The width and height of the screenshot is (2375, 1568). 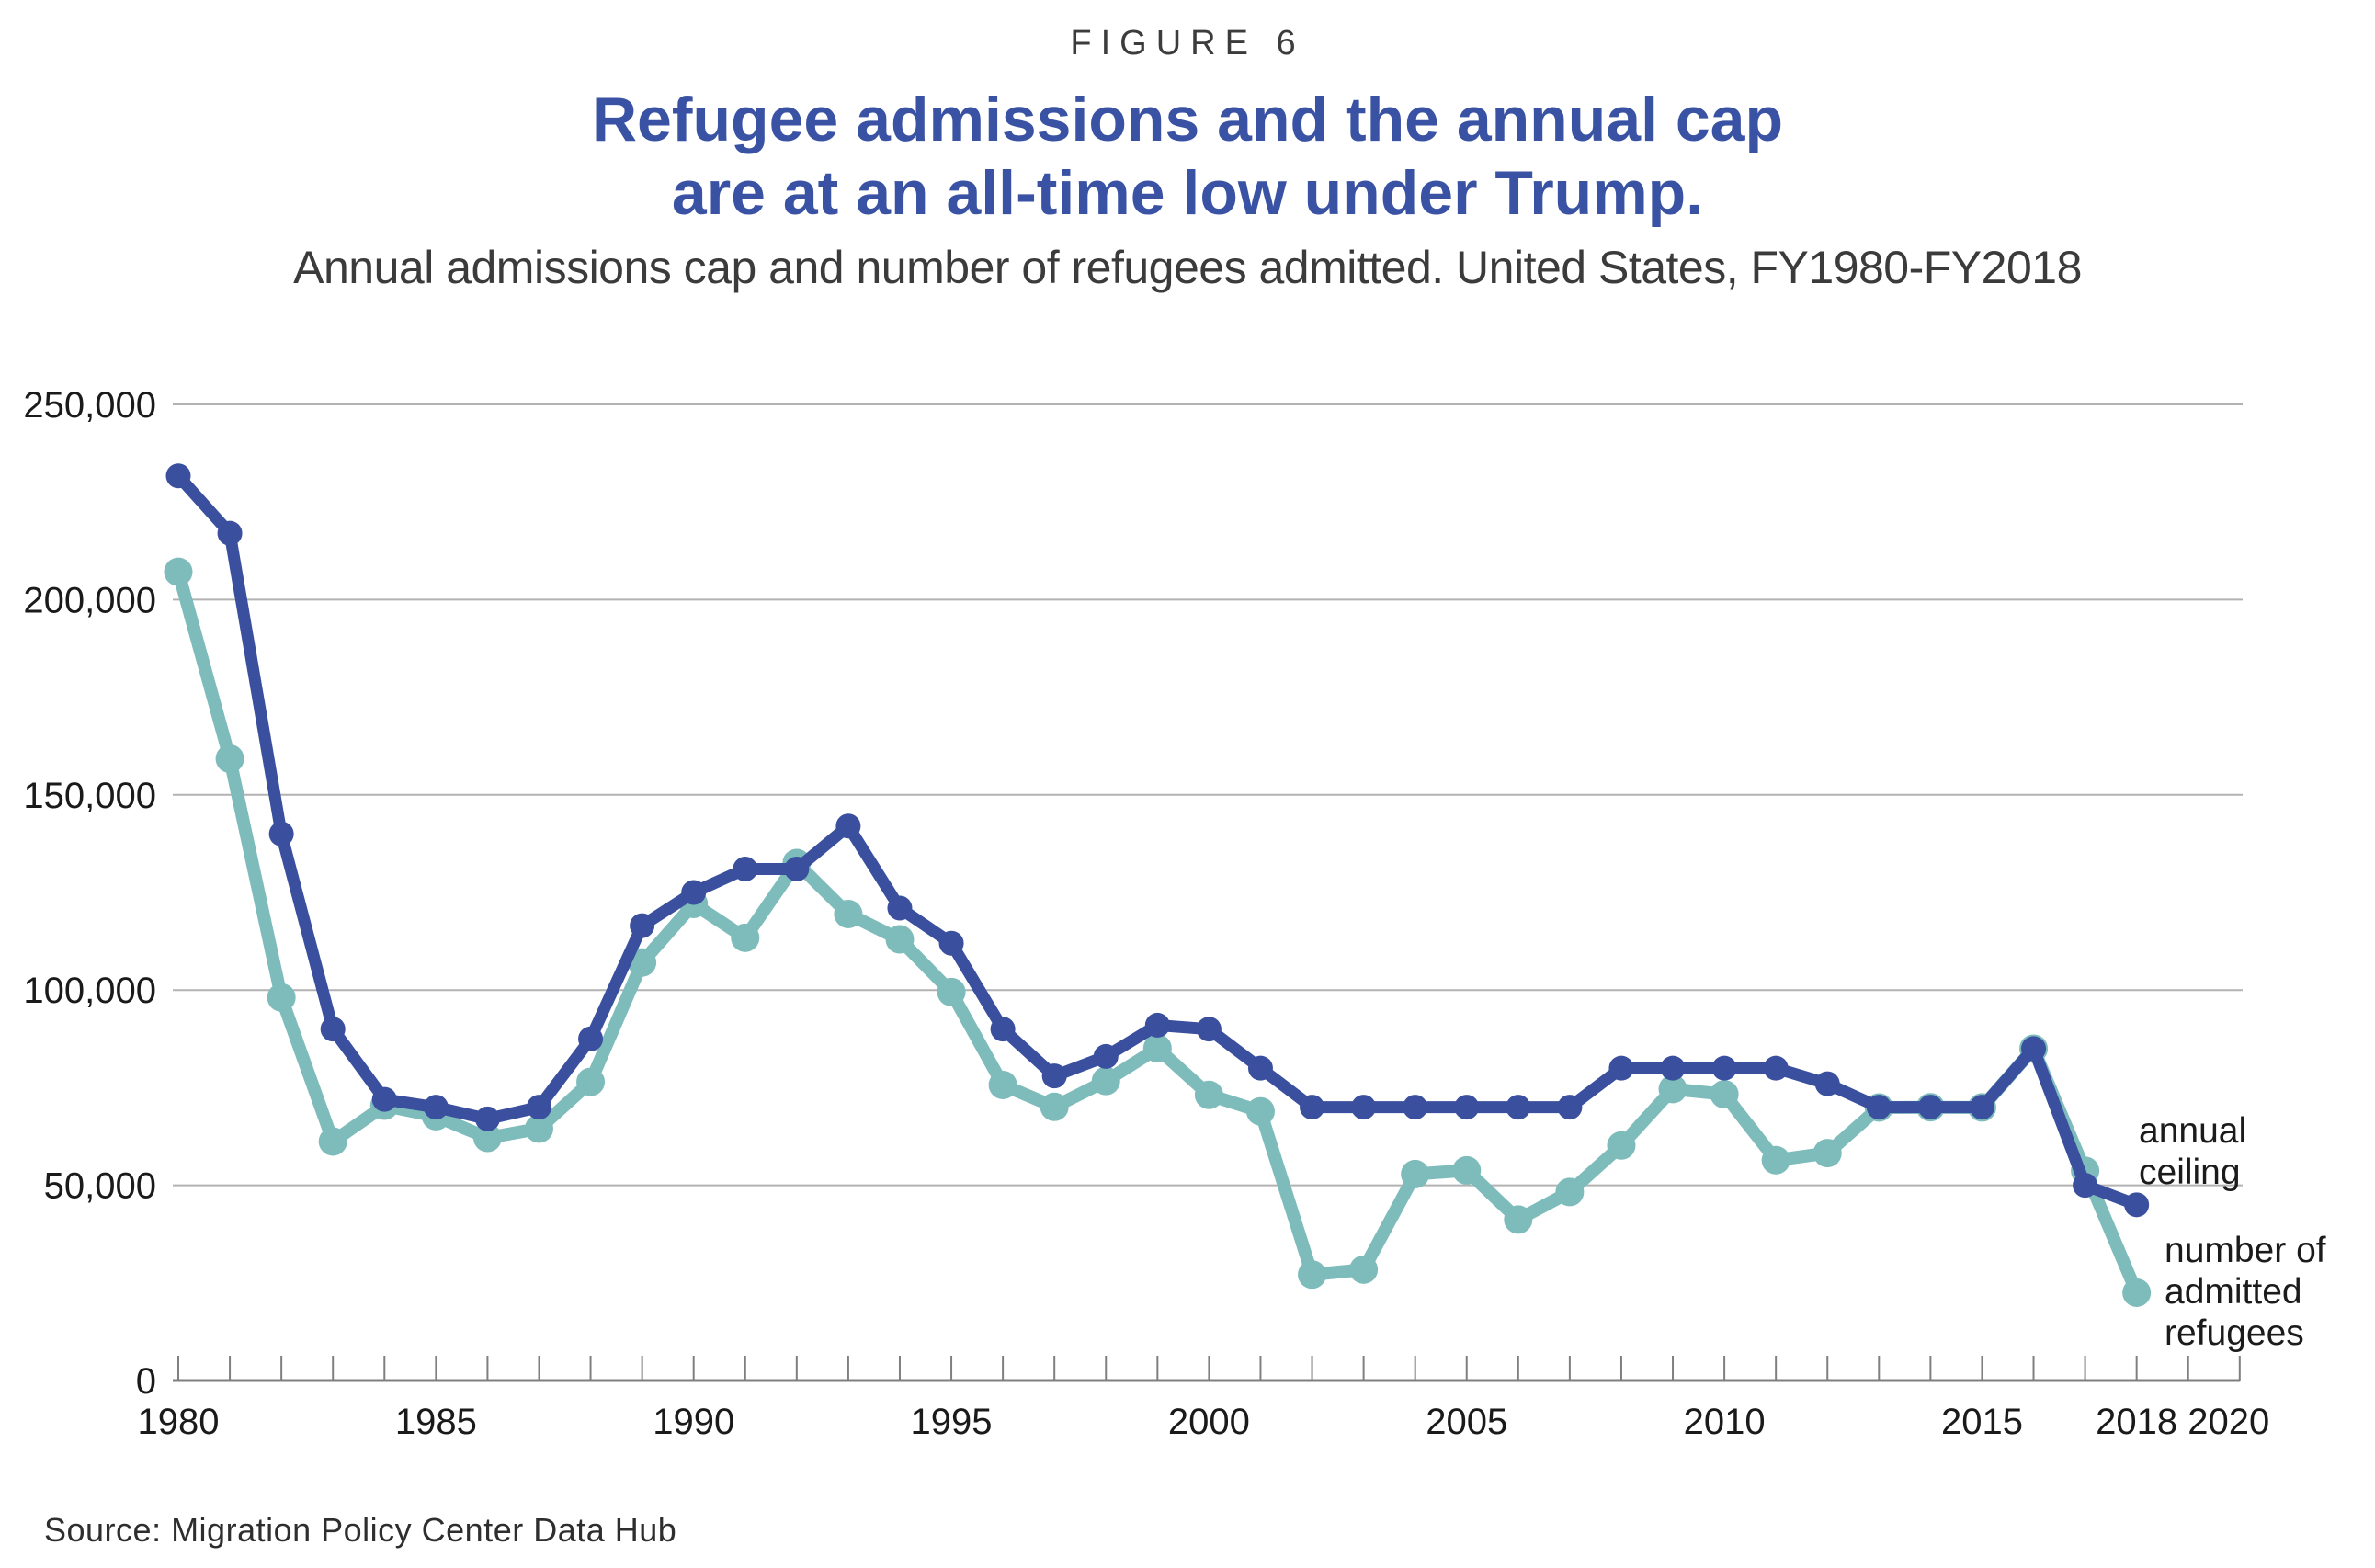 I want to click on admitted-refugees-label: number of admitted refugees, so click(x=2245, y=1292).